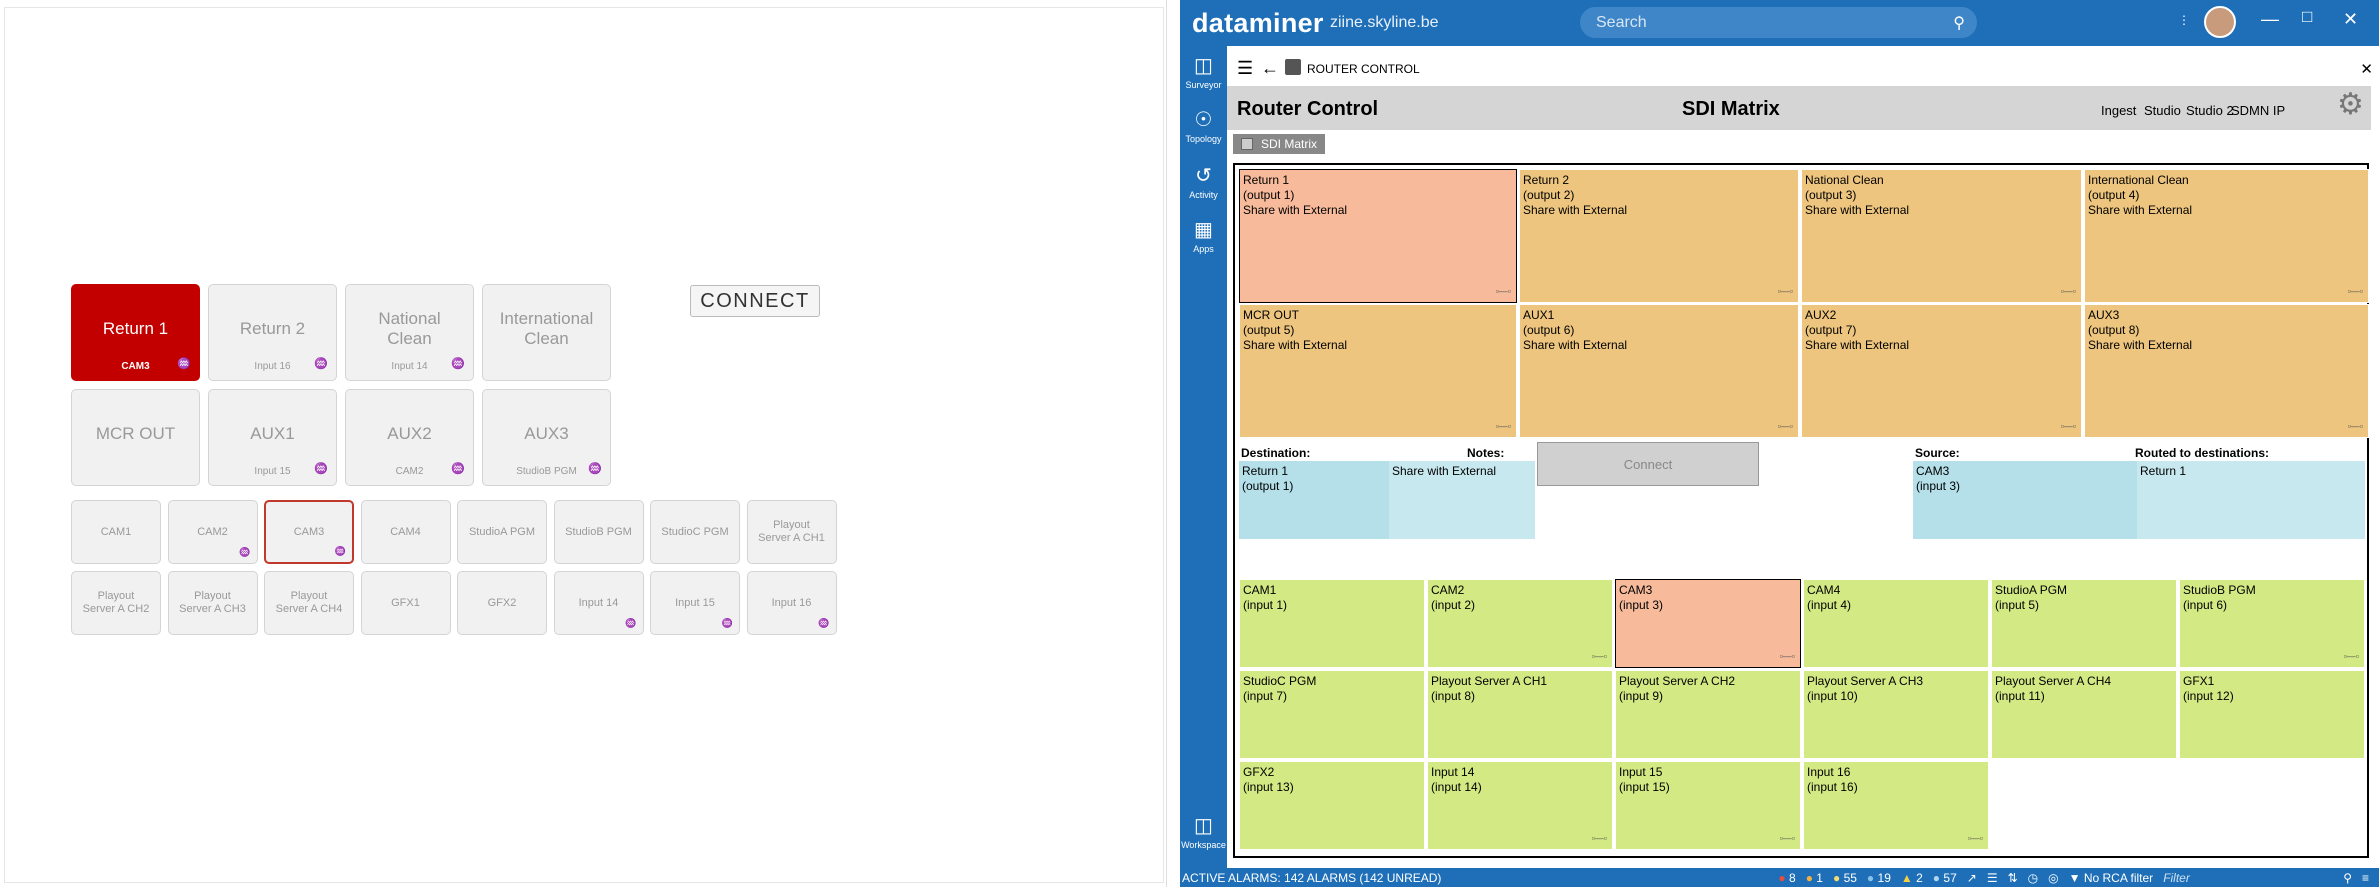 This screenshot has width=2379, height=887. What do you see at coordinates (1971, 877) in the screenshot?
I see `trend-icon: ↗` at bounding box center [1971, 877].